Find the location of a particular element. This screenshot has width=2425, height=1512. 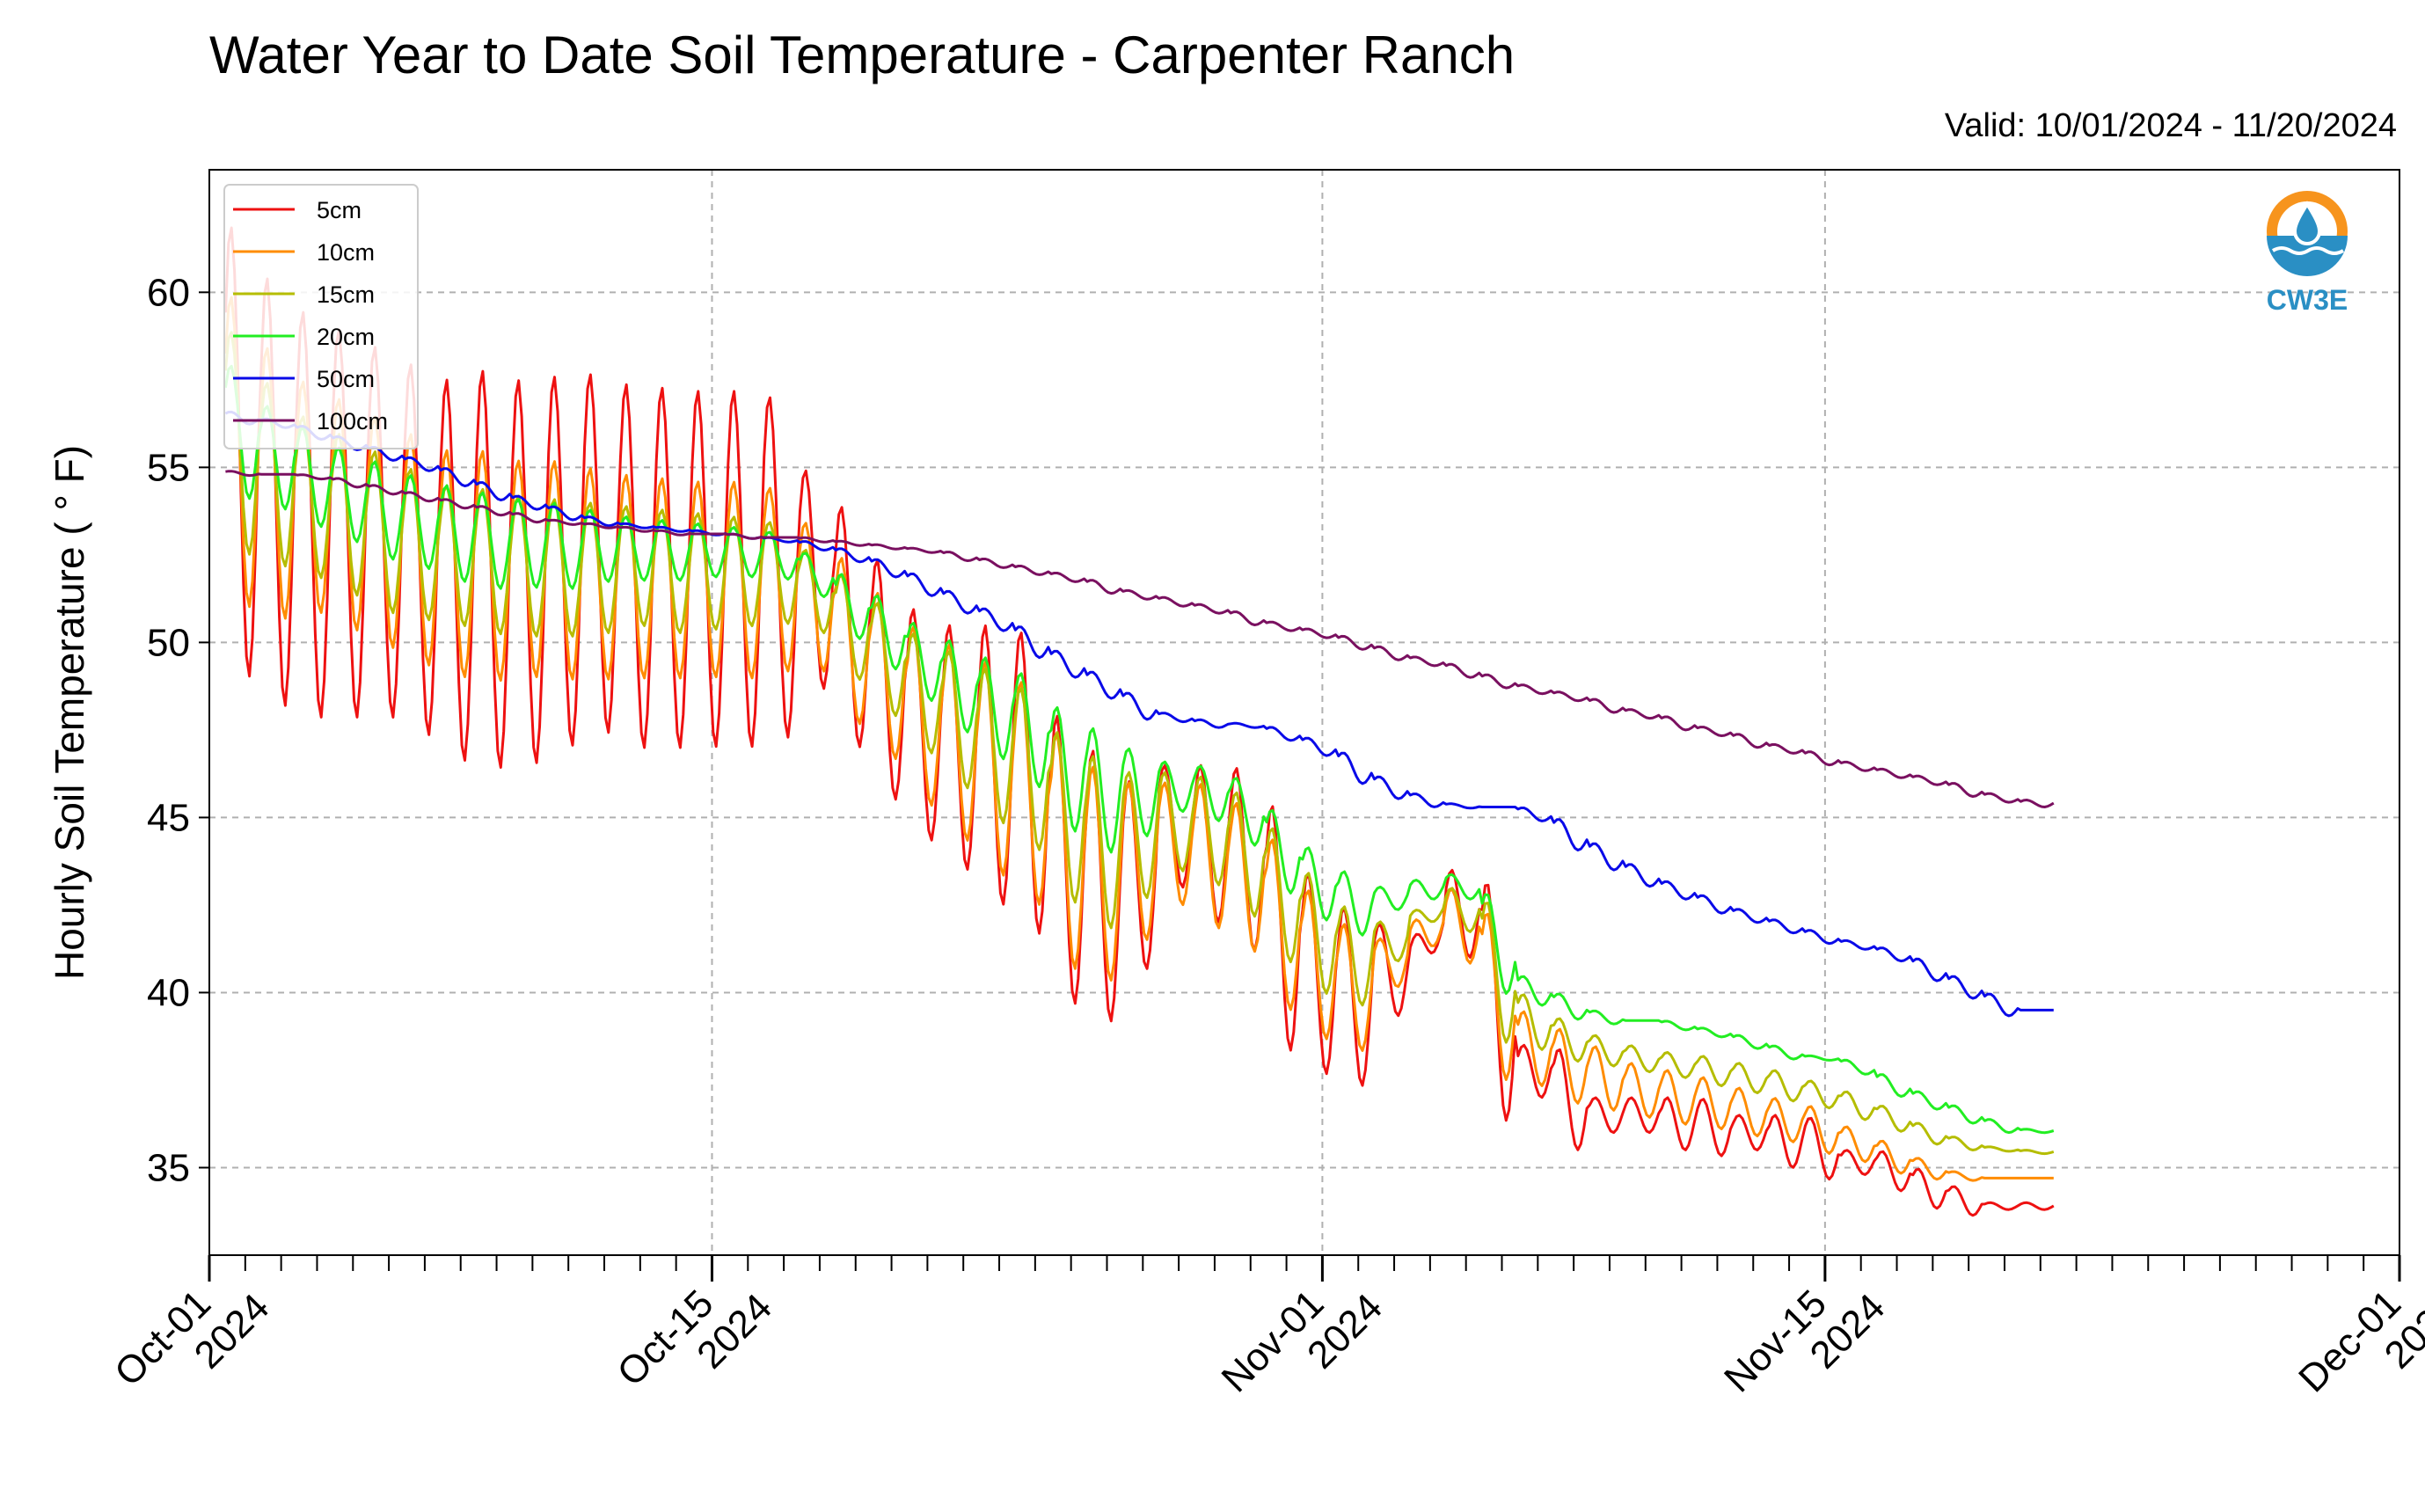

legend-label-10cm: 10cm is located at coordinates (346, 252).